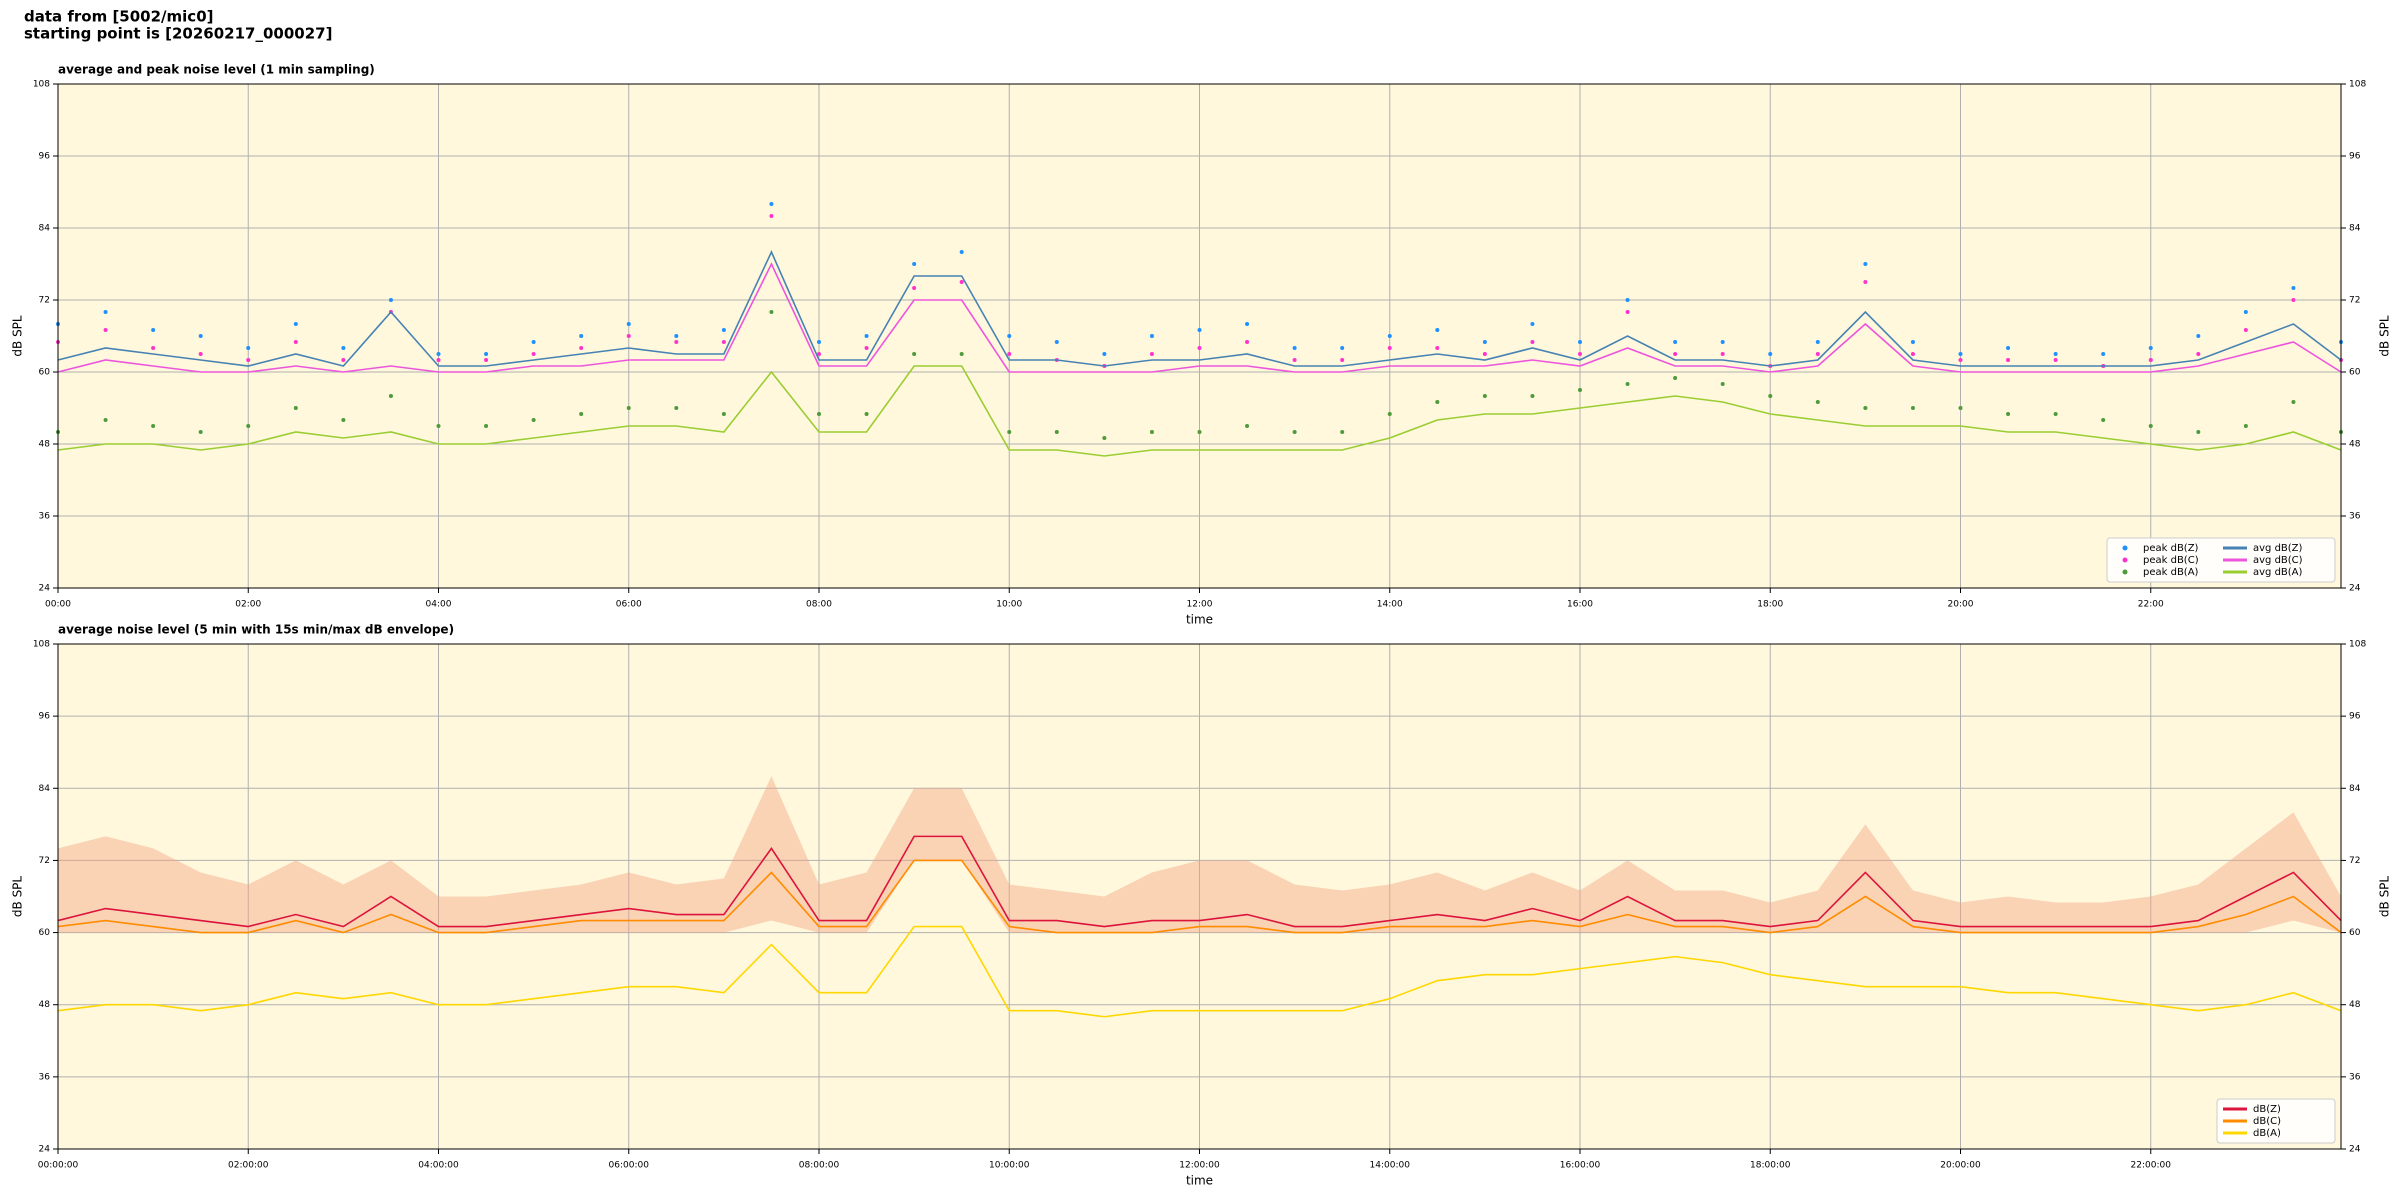 The width and height of the screenshot is (2400, 1200). I want to click on x-tick-label: 08:00, so click(819, 605).